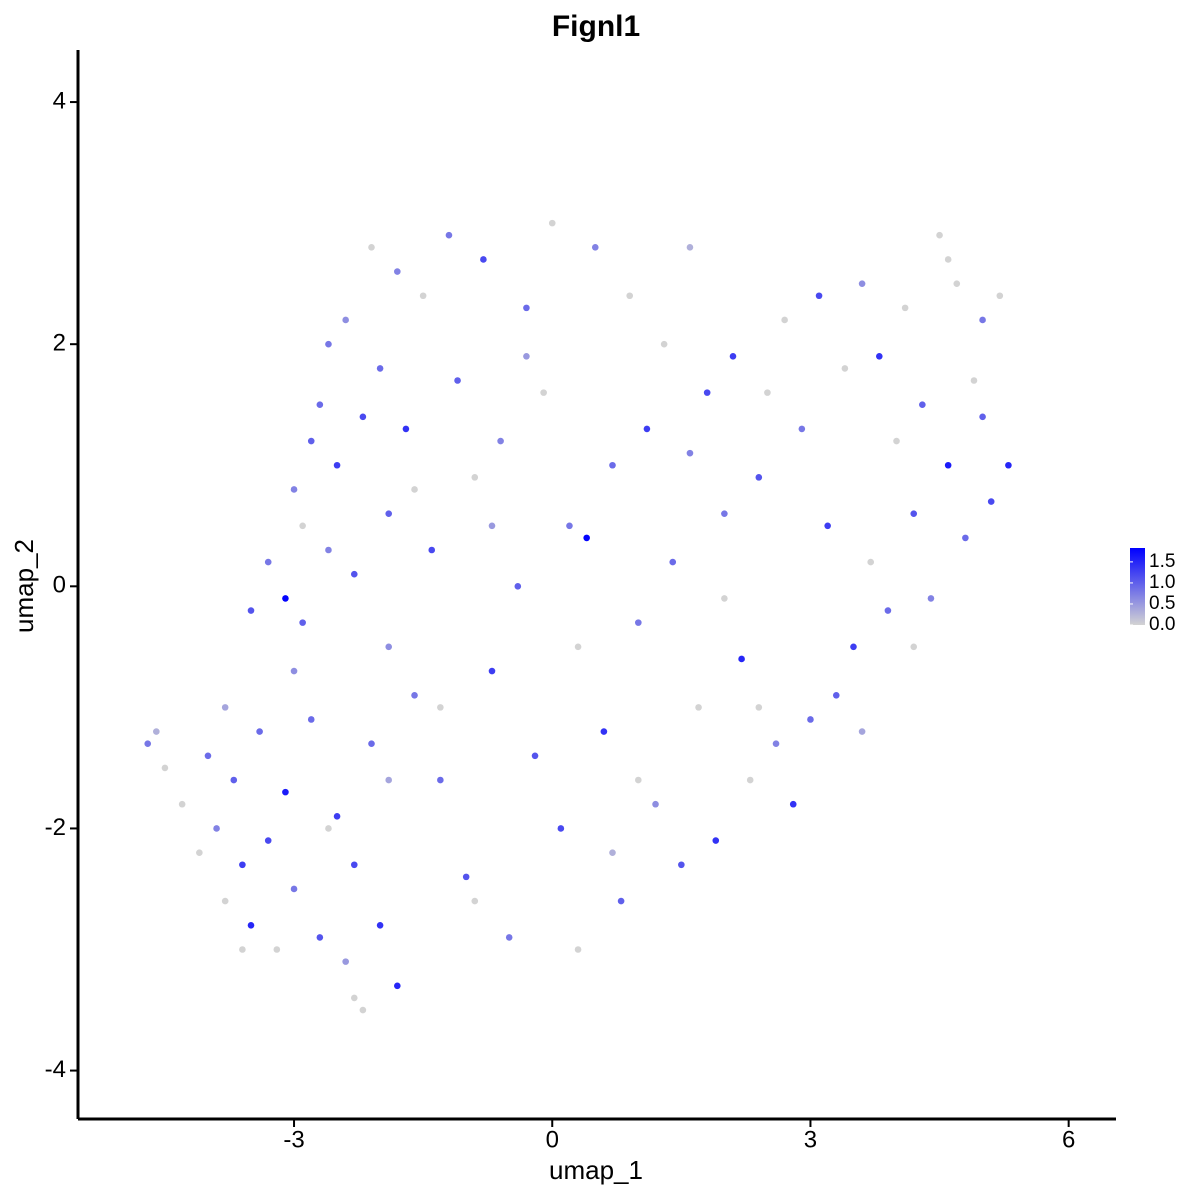 The height and width of the screenshot is (1200, 1200). I want to click on colorbar-tick-label: 0.5, so click(1162, 603).